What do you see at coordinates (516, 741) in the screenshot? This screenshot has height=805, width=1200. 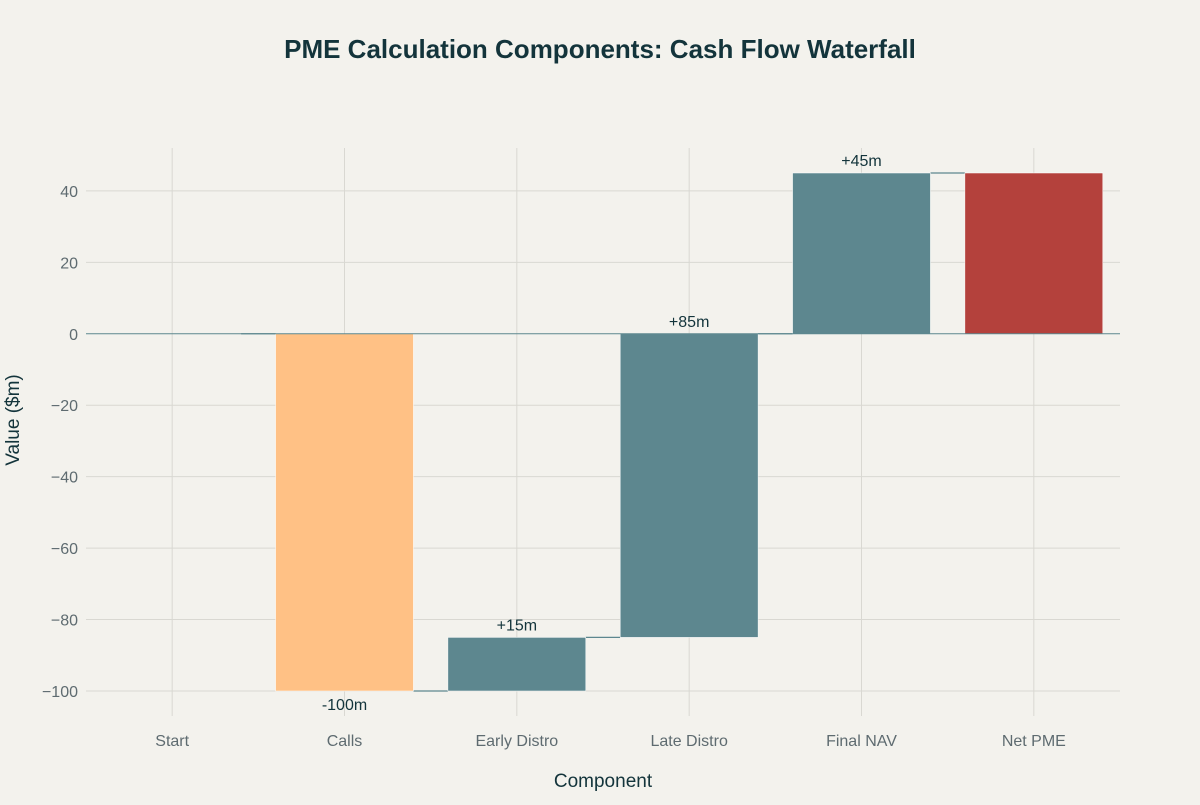 I see `x-tick-label: Early Distro` at bounding box center [516, 741].